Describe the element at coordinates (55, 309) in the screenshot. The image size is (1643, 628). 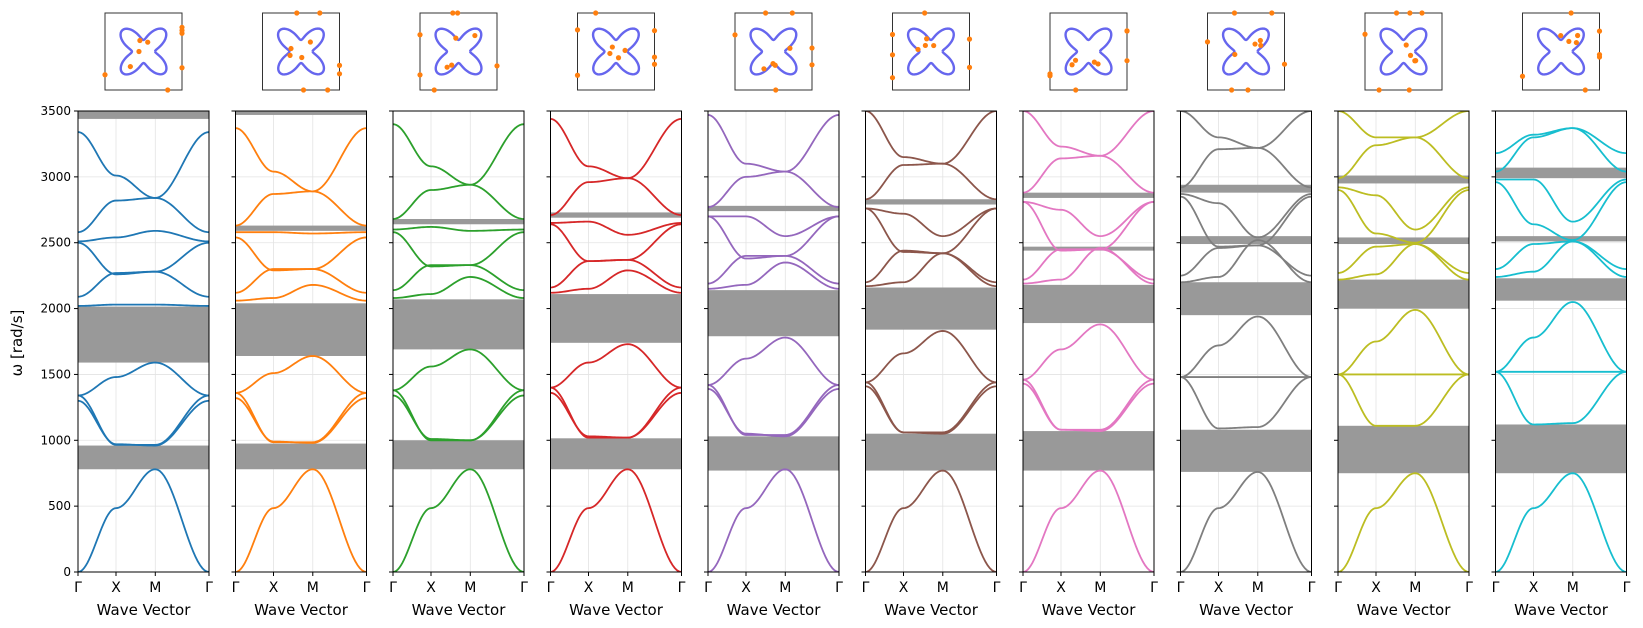
I see `y-tick-label: 2000` at that location.